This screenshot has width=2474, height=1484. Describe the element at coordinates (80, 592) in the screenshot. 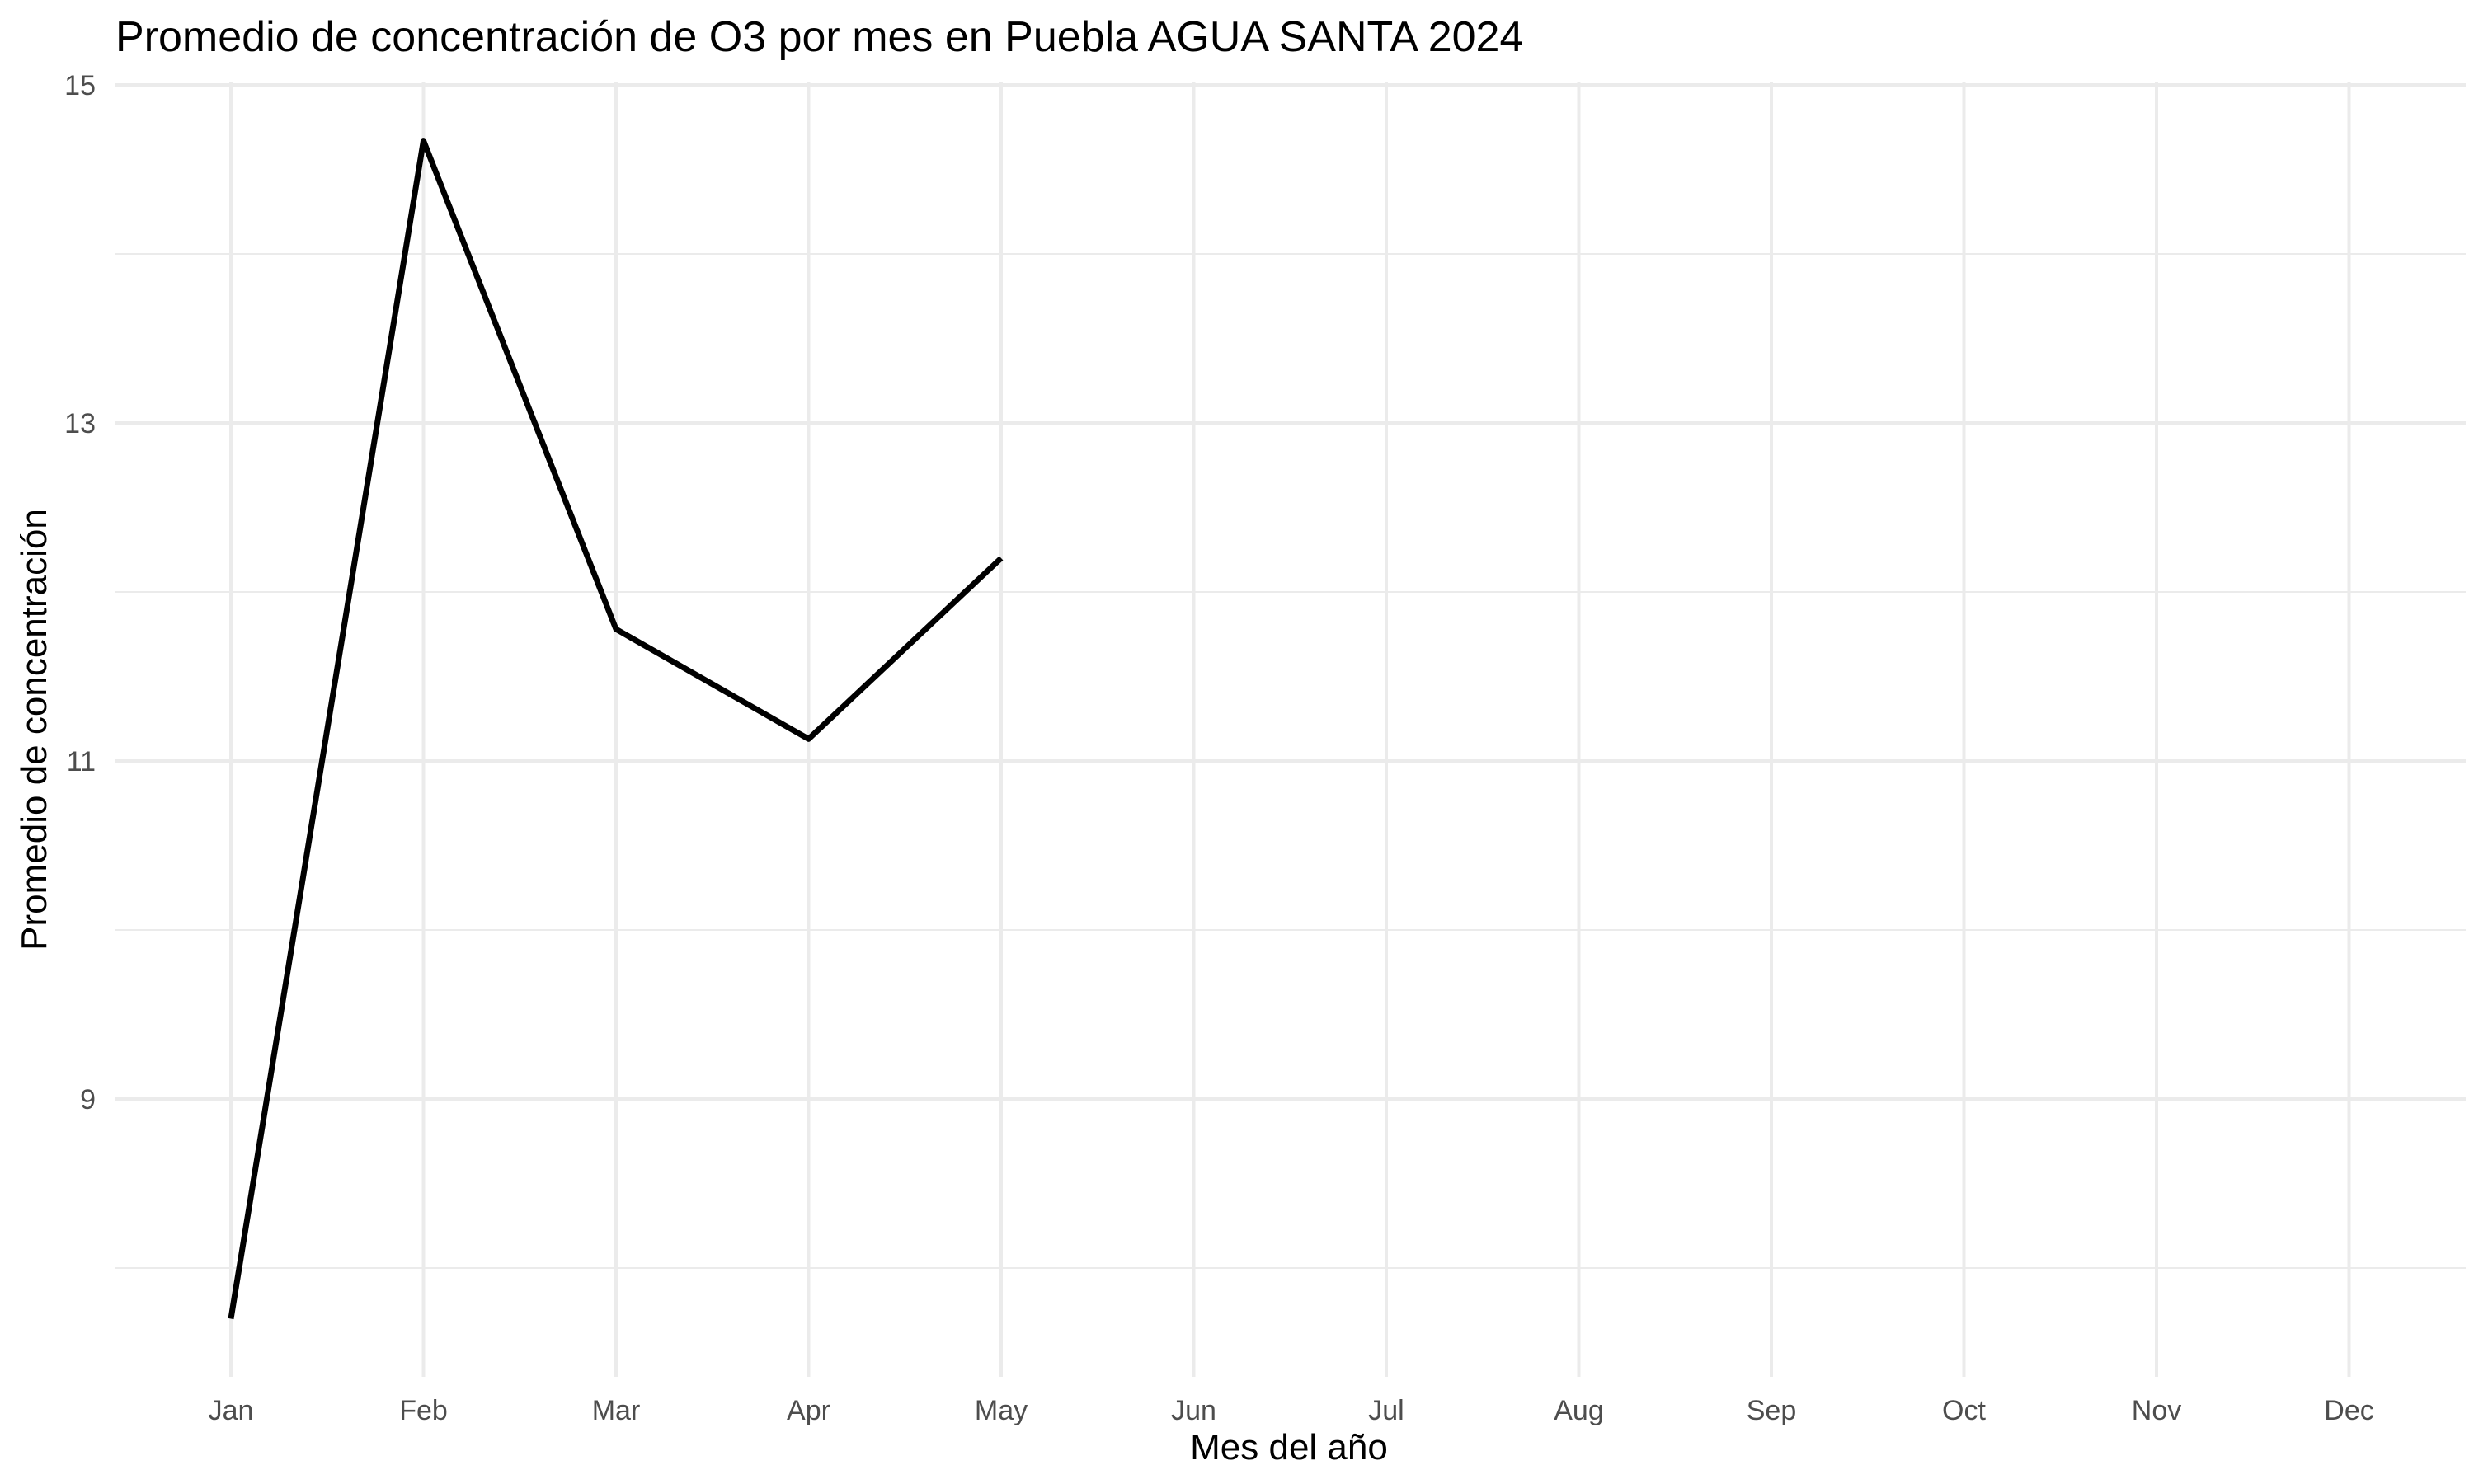

I see `y-axis-ticks: 9 11 13 15` at that location.